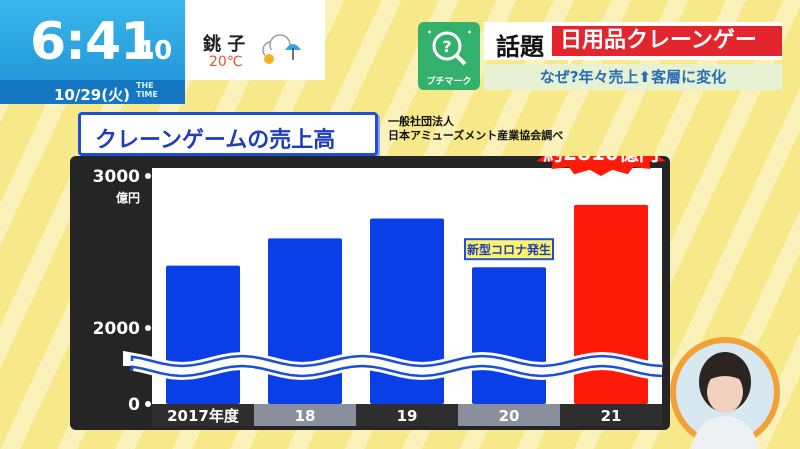 The image size is (800, 449). I want to click on topic-panel: ? プチマーク 話題 日用品クレーンゲーム なぜ?年々売上⬆客層に変化, so click(600, 56).